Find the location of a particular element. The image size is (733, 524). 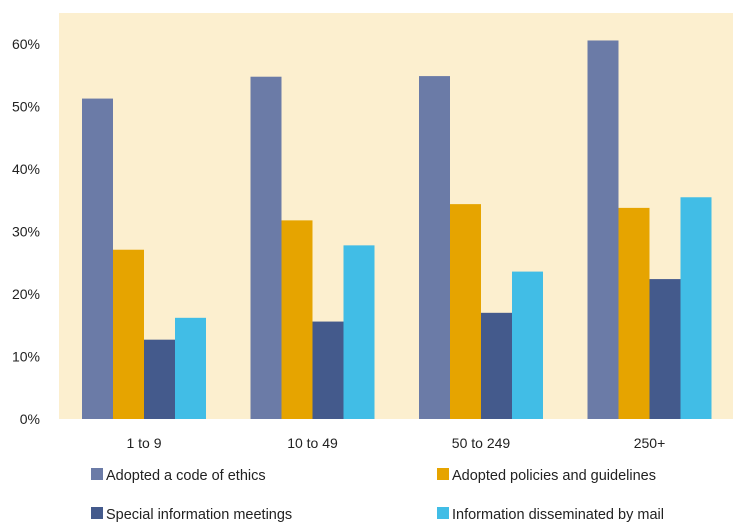

legend-label-adopted-policies-and-guidelines: Adopted policies and guidelines is located at coordinates (554, 476).